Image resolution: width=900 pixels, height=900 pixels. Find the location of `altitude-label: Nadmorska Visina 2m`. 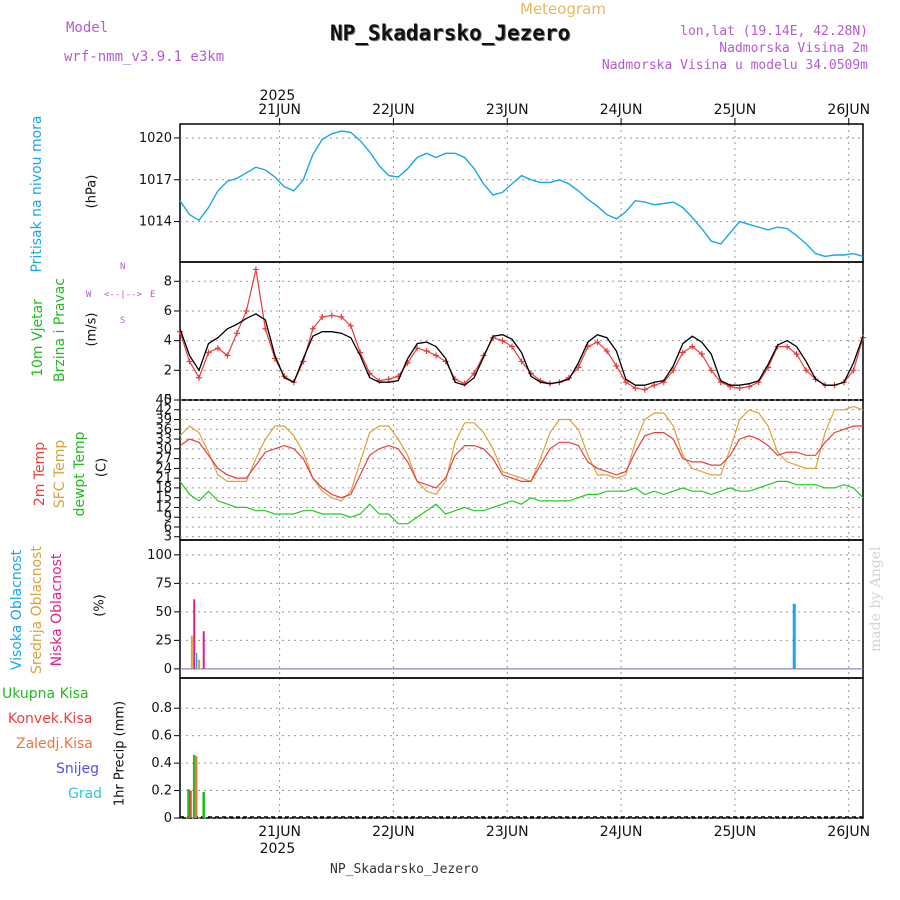

altitude-label: Nadmorska Visina 2m is located at coordinates (793, 48).